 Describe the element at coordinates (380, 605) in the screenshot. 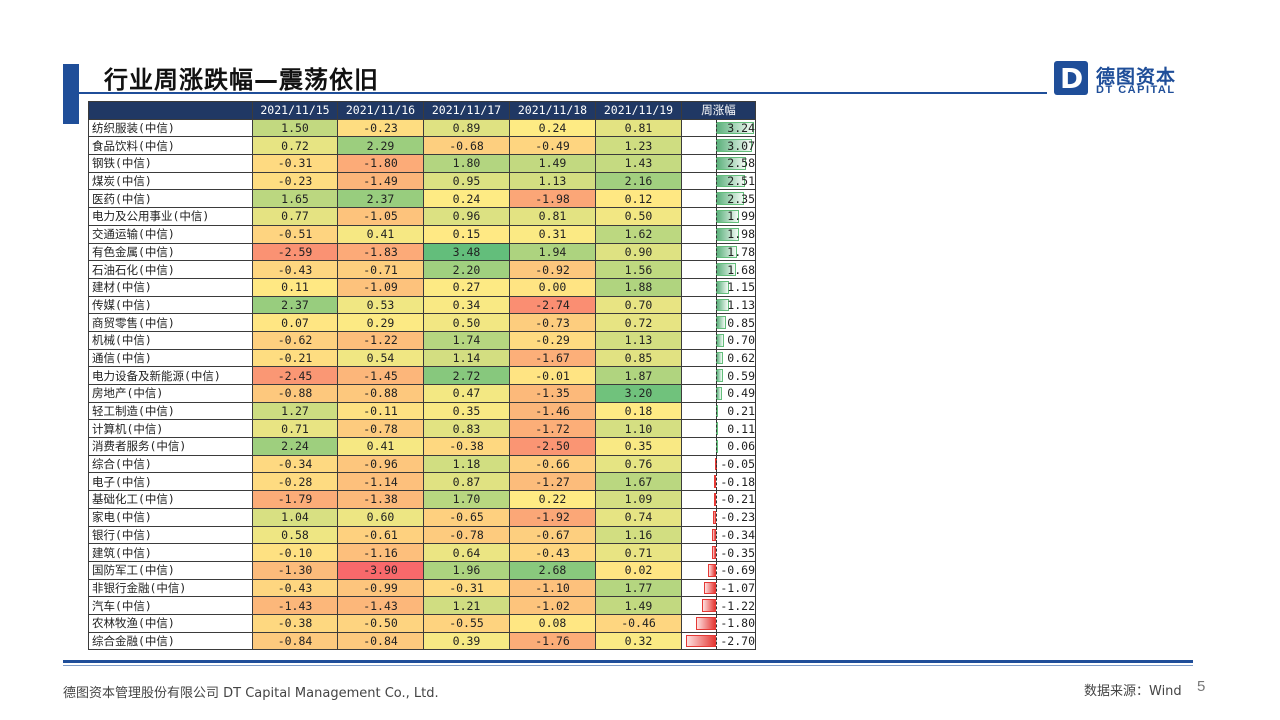

I see `daily-change-cell: -1.43` at that location.